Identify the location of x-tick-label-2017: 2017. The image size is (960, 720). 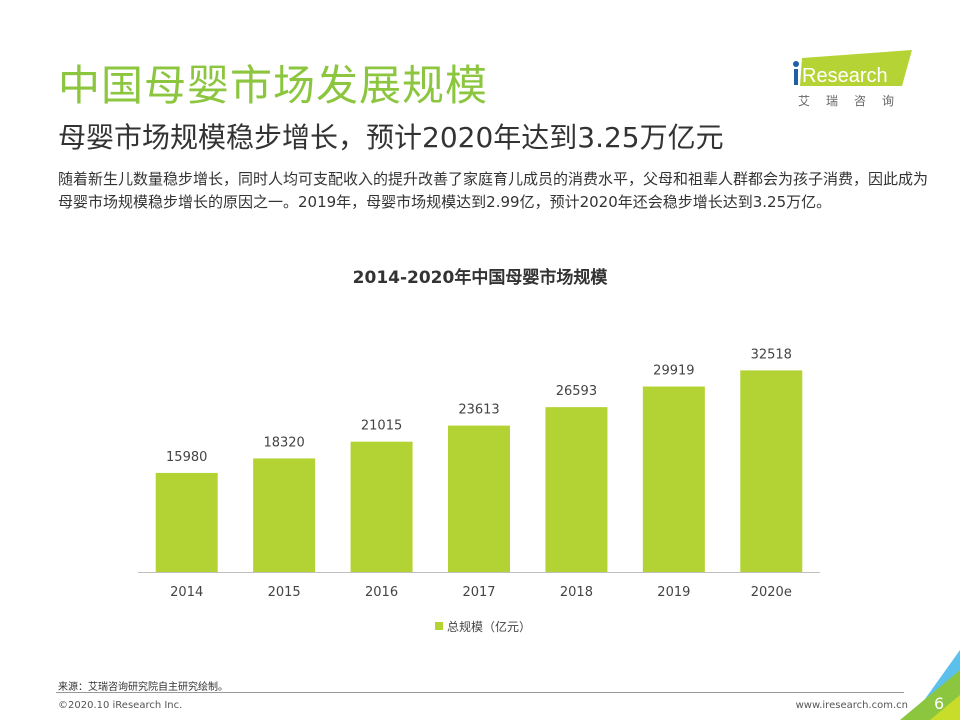
(478, 592).